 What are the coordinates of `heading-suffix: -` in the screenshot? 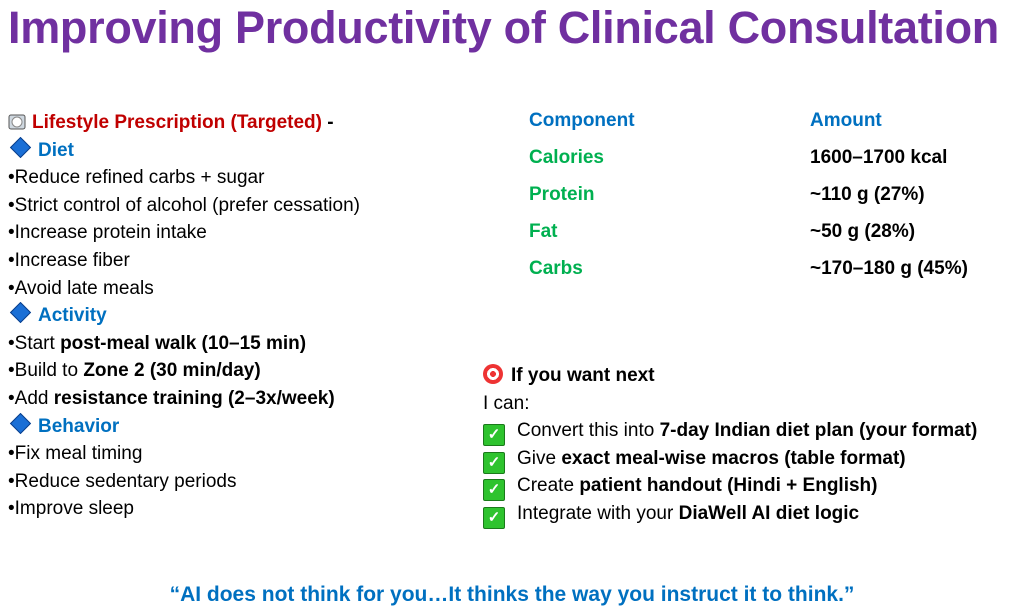 It's located at (328, 122).